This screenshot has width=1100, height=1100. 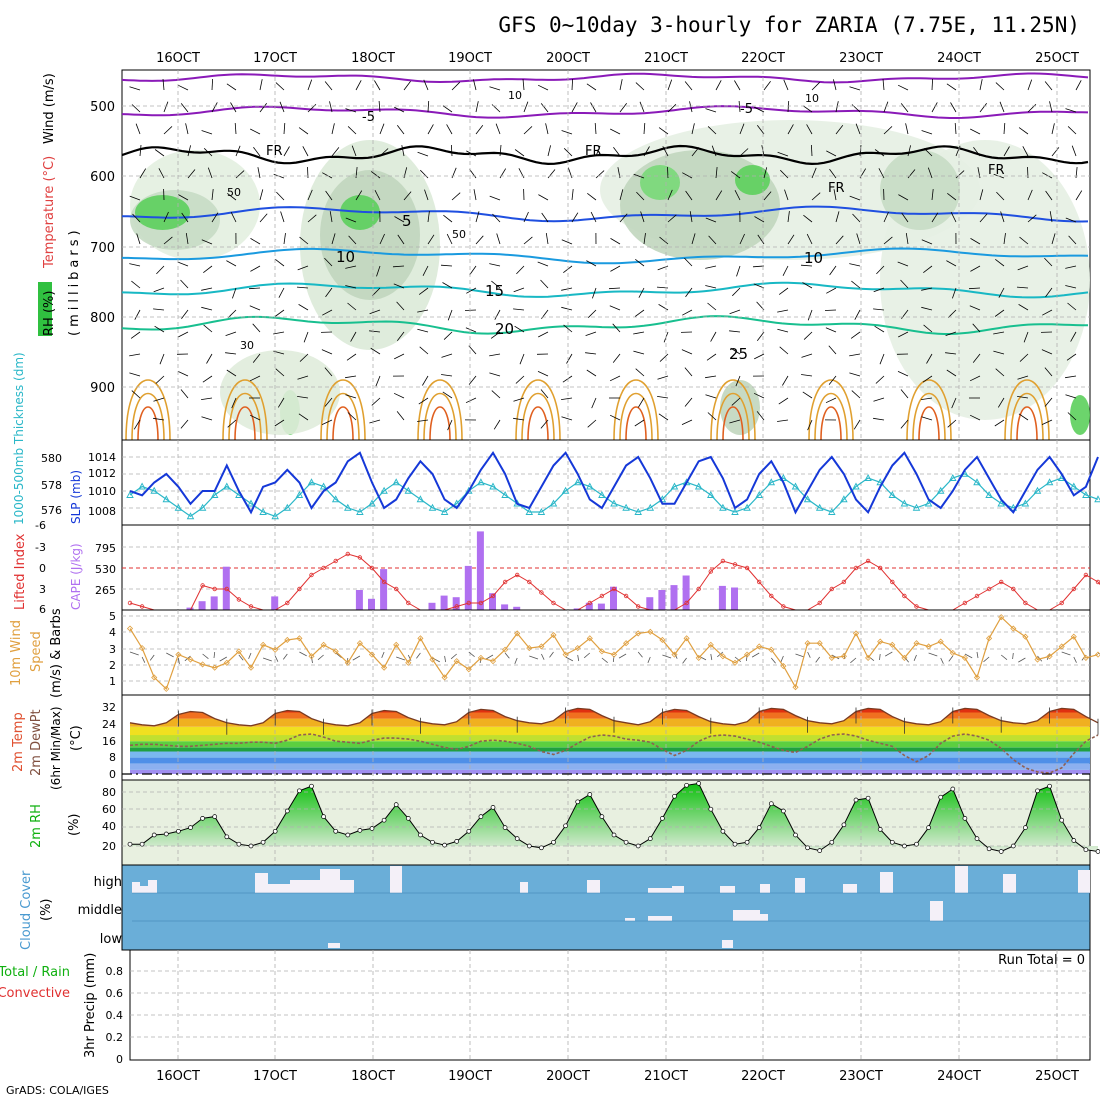 I want to click on date-label-top: 25OCT, so click(x=1057, y=58).